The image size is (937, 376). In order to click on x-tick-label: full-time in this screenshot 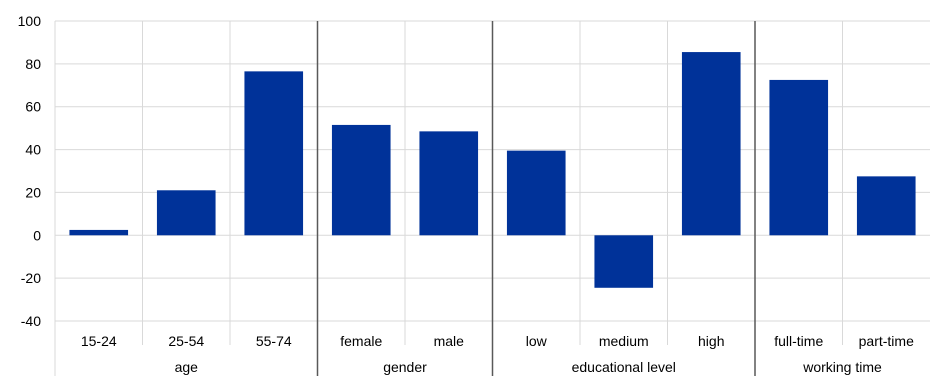, I will do `click(798, 341)`.